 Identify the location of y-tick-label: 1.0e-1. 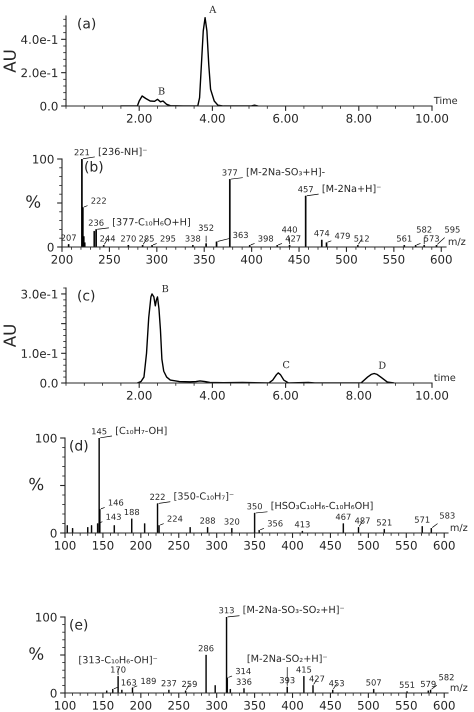
(40, 353).